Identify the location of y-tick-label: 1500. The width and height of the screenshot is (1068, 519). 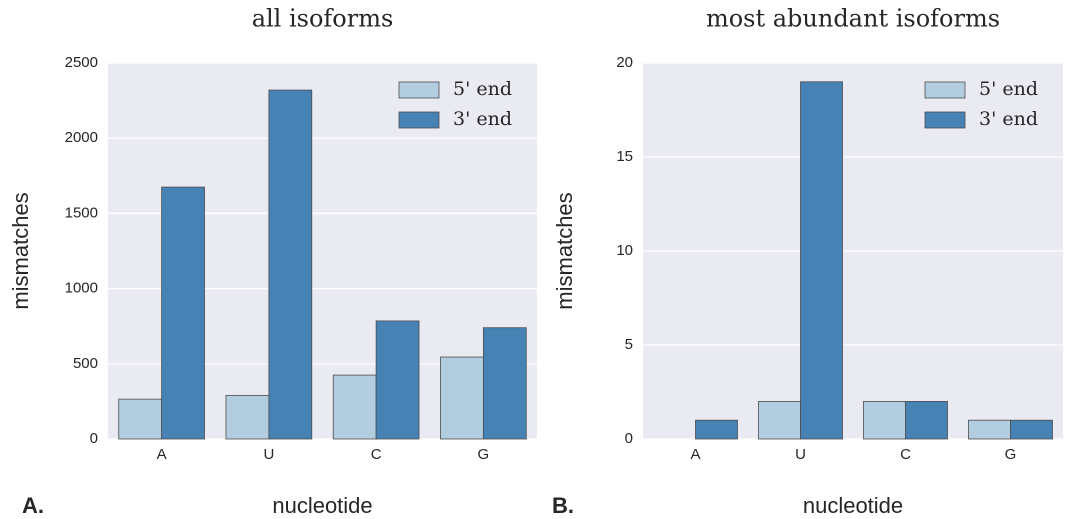
(81, 212).